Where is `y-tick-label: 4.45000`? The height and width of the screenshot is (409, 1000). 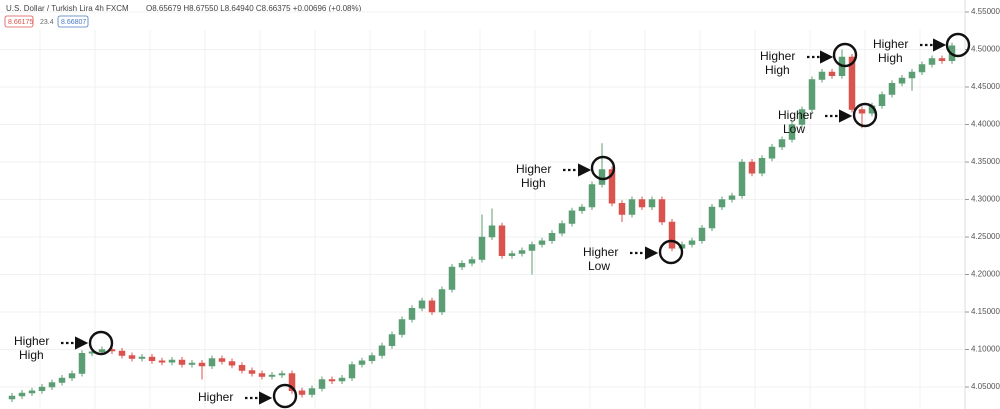
y-tick-label: 4.45000 is located at coordinates (985, 86).